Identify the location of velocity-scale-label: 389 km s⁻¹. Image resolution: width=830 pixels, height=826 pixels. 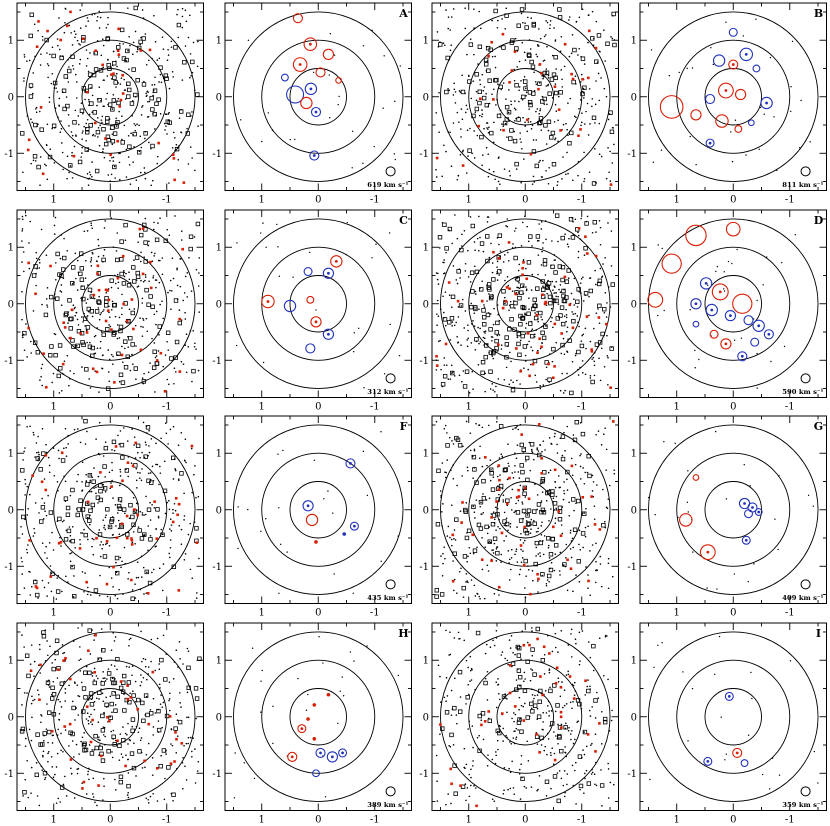
(387, 805).